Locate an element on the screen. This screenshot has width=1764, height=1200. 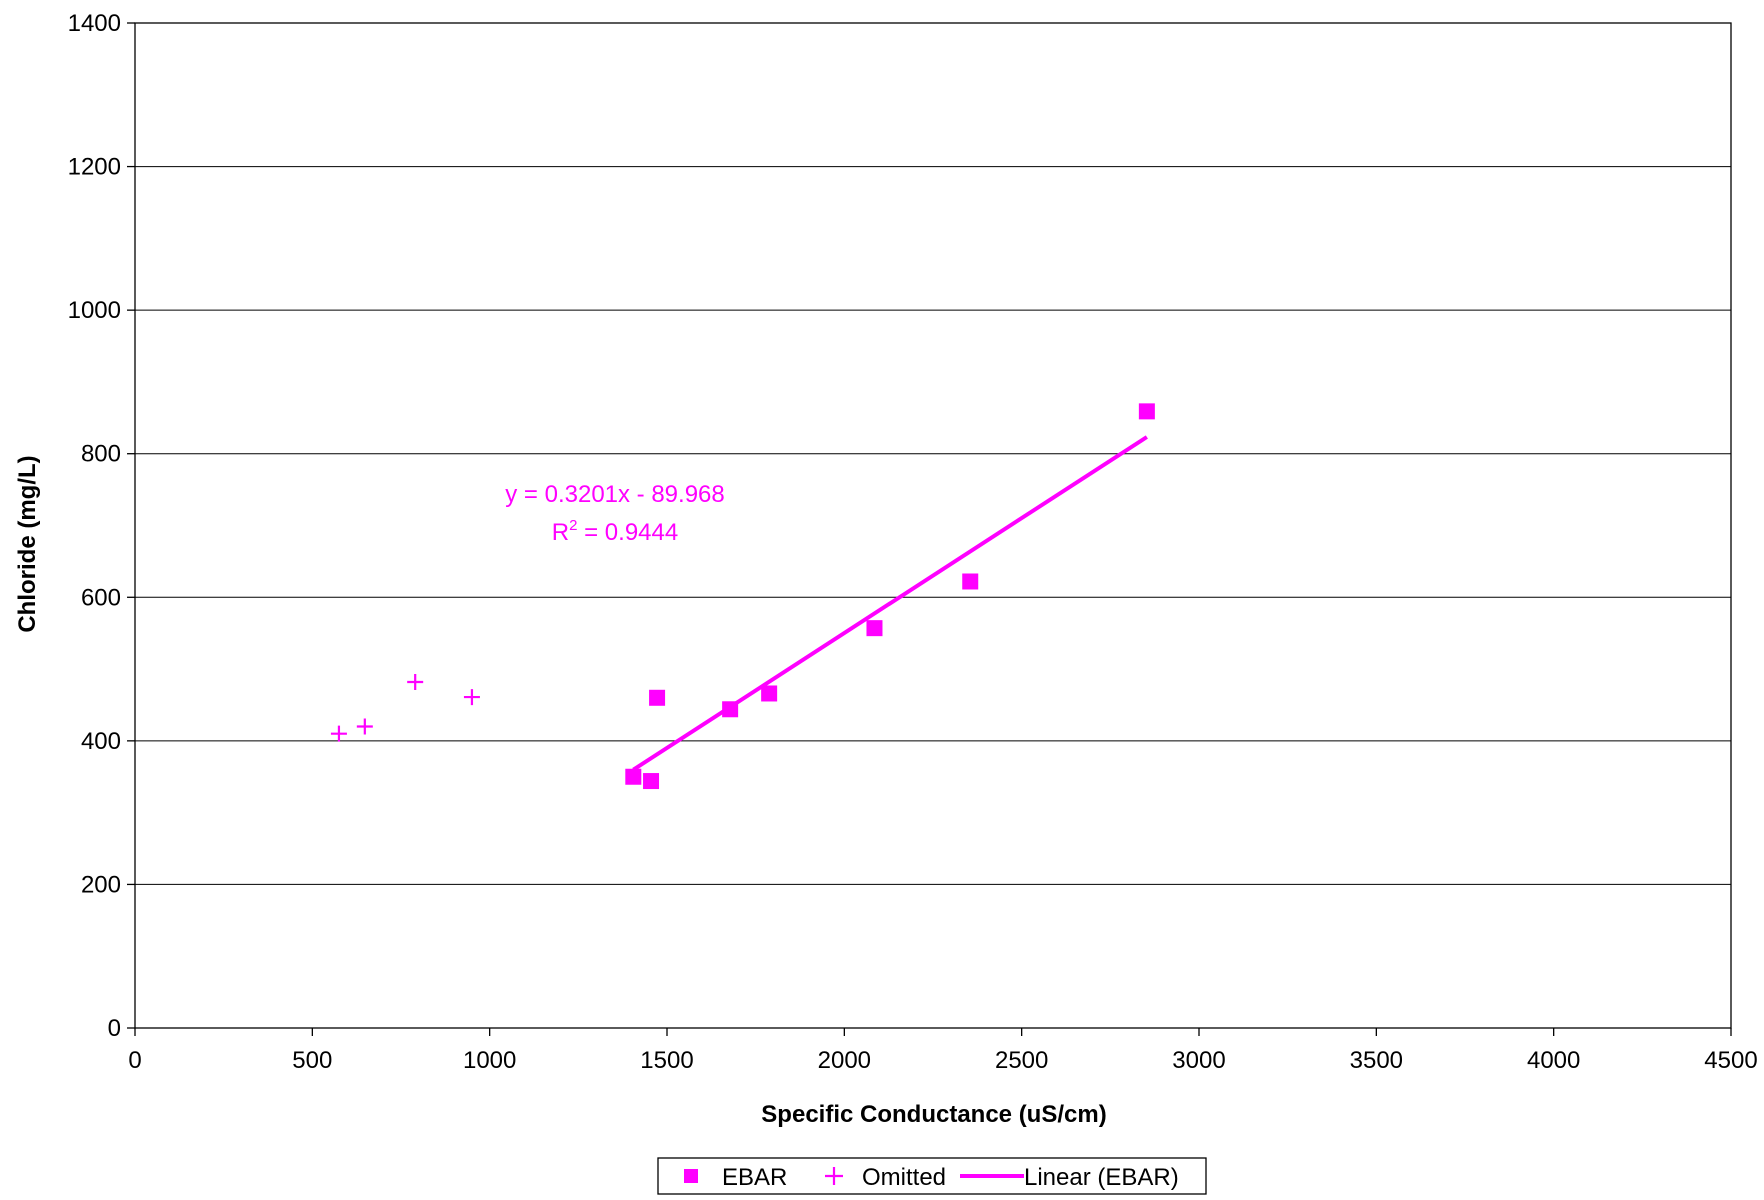
legend: EBAR Omitted Linear (EBAR) is located at coordinates (932, 1176).